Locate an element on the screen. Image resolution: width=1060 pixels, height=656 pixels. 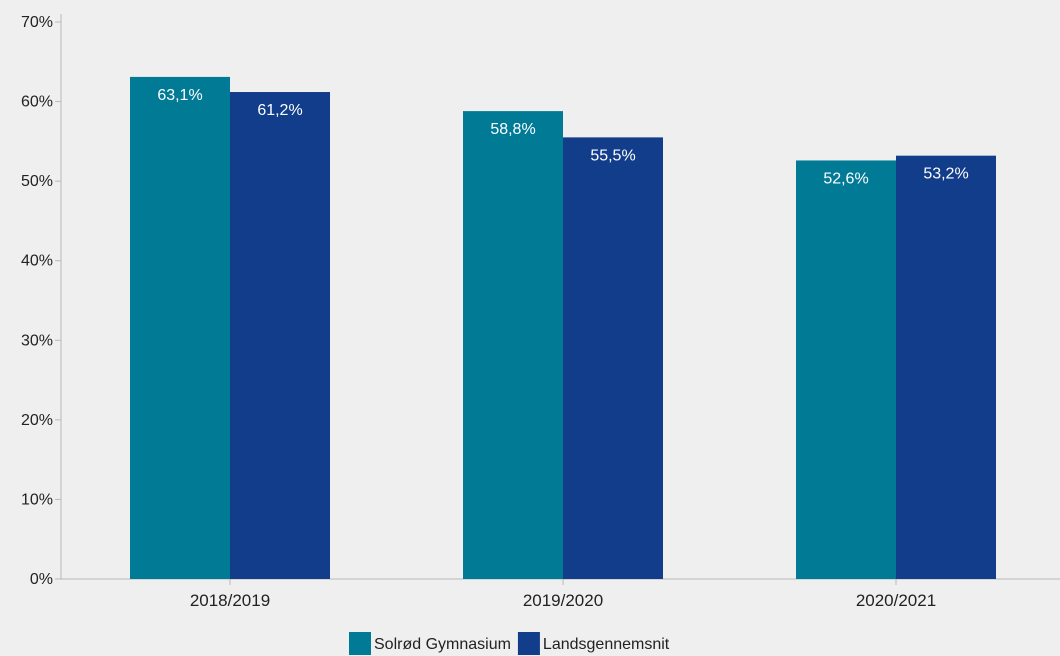
data-label: 55,5% is located at coordinates (612, 155).